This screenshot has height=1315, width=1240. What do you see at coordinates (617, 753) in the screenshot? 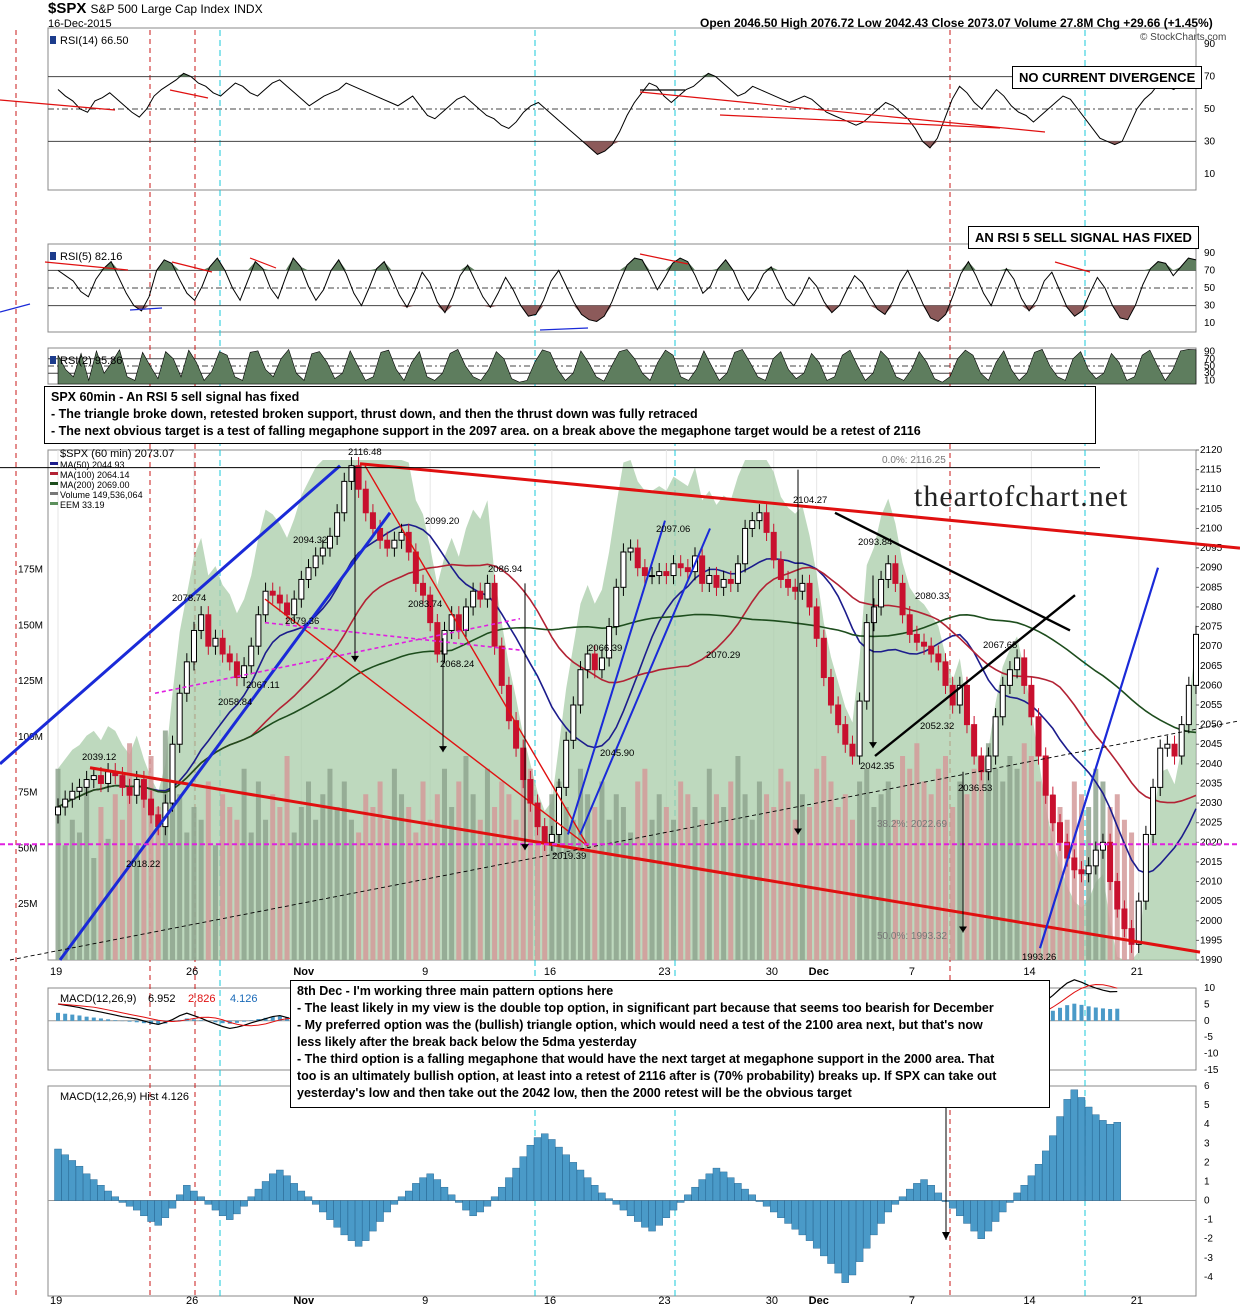
I see `price-level-label: 2045.90` at bounding box center [617, 753].